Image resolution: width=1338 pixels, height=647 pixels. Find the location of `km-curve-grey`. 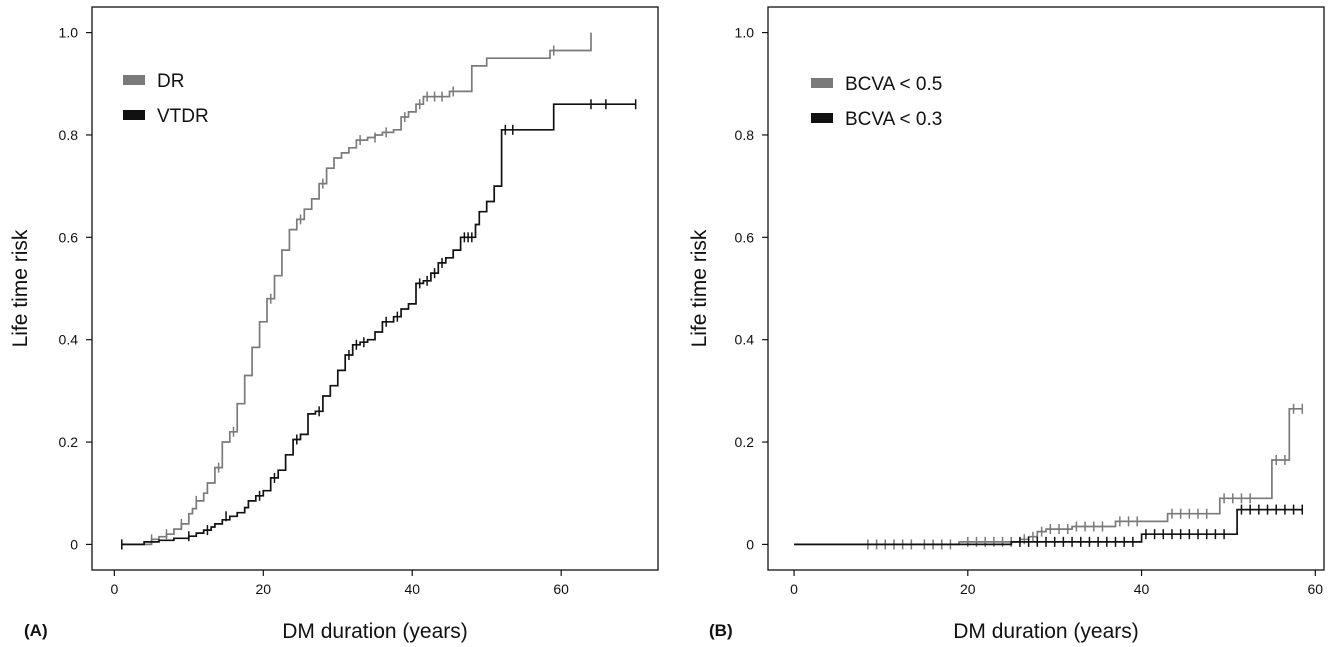

km-curve-grey is located at coordinates (1048, 476).